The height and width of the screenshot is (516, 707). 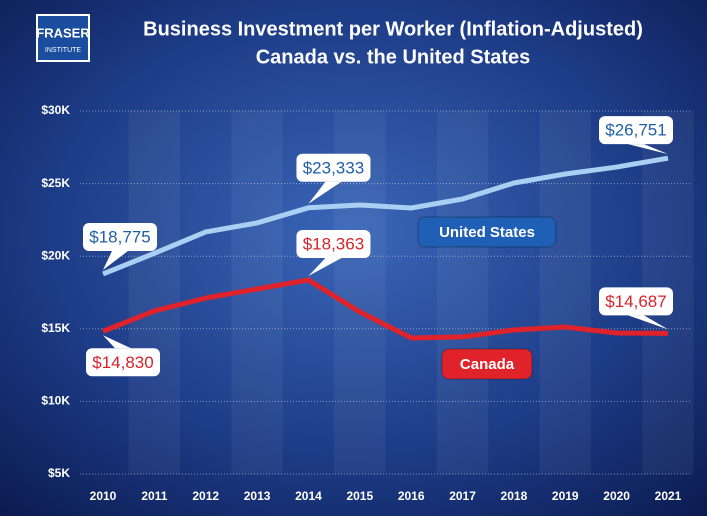 I want to click on data-label: $18,363, so click(x=333, y=243).